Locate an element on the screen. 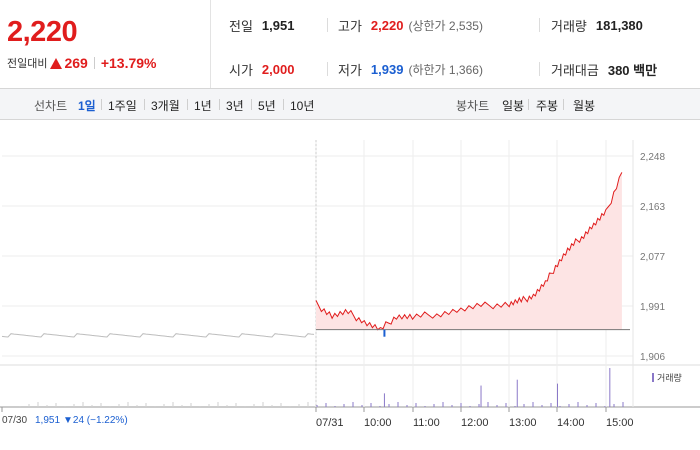 The image size is (700, 450). high-value: 2,220 is located at coordinates (387, 25).